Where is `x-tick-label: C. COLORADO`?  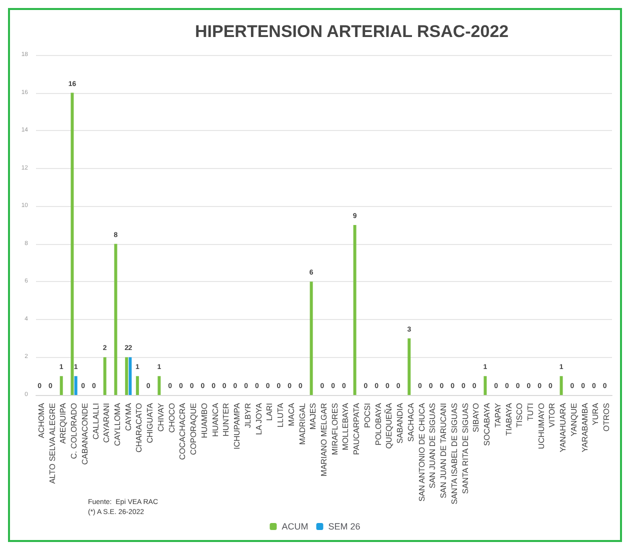 x-tick-label: C. COLORADO is located at coordinates (74, 431).